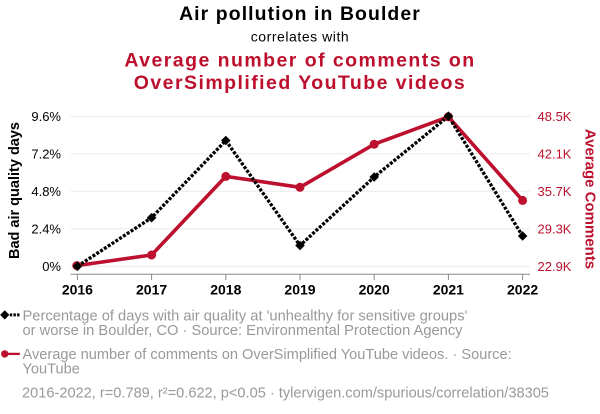 This screenshot has width=600, height=414. I want to click on svg-text: 35.7K, so click(555, 191).